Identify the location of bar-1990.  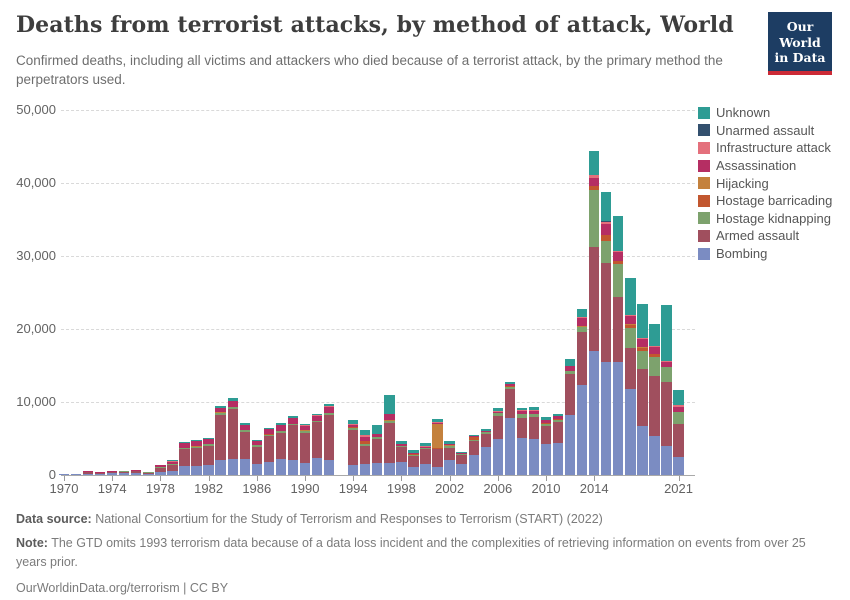
(305, 449).